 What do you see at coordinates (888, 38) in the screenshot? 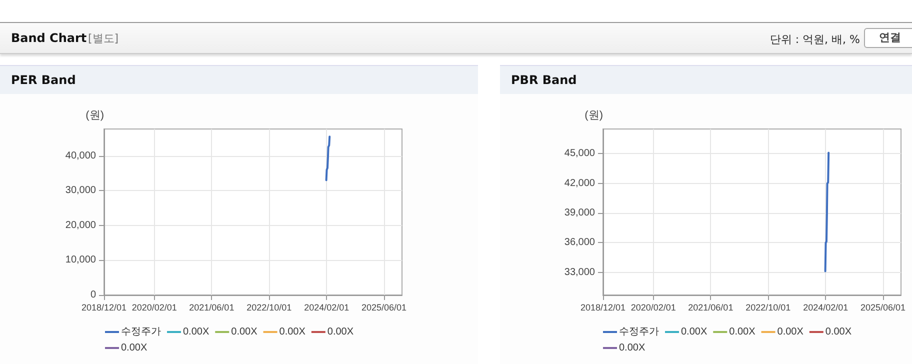
I see `text: 연결` at bounding box center [888, 38].